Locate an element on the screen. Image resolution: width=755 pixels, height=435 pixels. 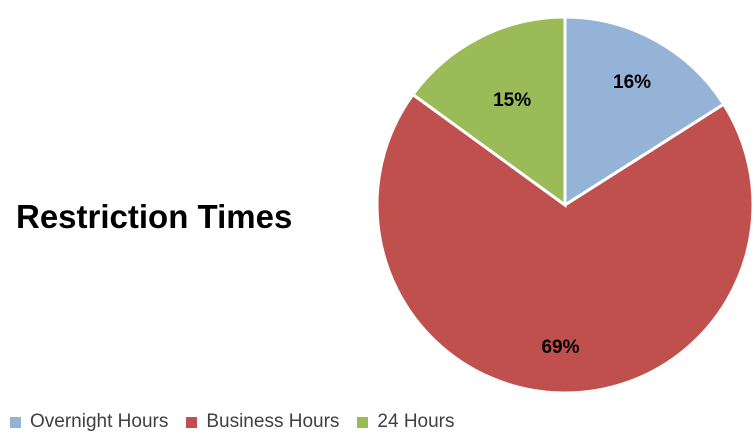
legend-label-overnight-hours: Overnight Hours is located at coordinates (99, 421).